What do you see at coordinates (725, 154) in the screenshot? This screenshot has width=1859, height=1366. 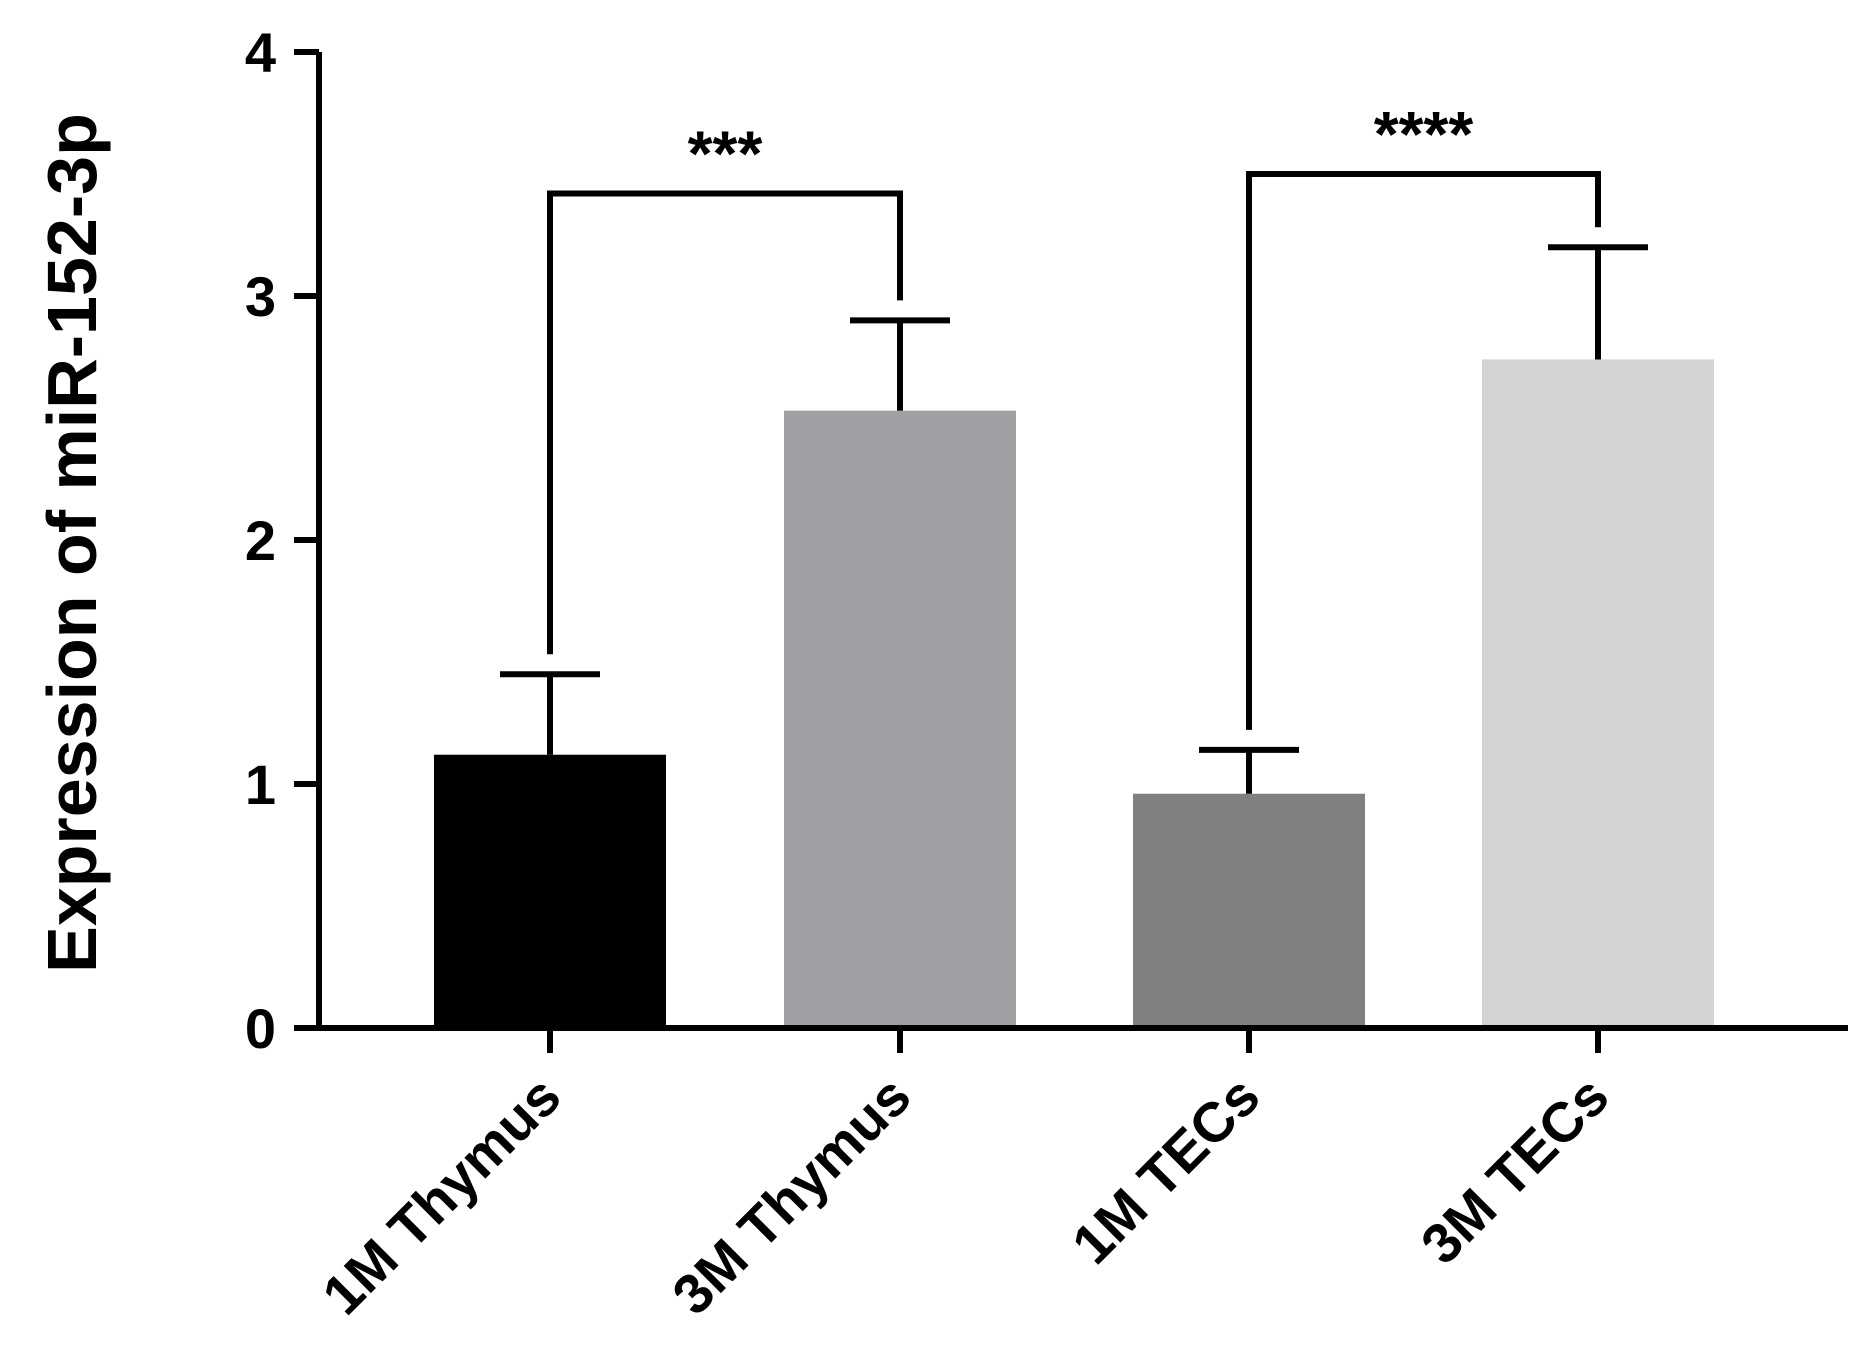 I see `significance-label-0: ***` at bounding box center [725, 154].